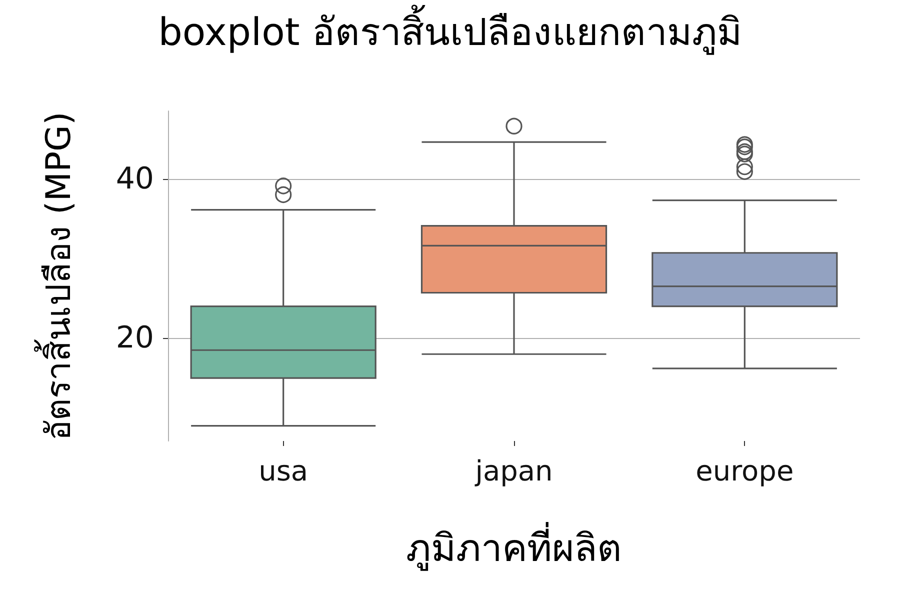 Image resolution: width=900 pixels, height=600 pixels. Describe the element at coordinates (135, 338) in the screenshot. I see `y-tick-label: 20` at that location.